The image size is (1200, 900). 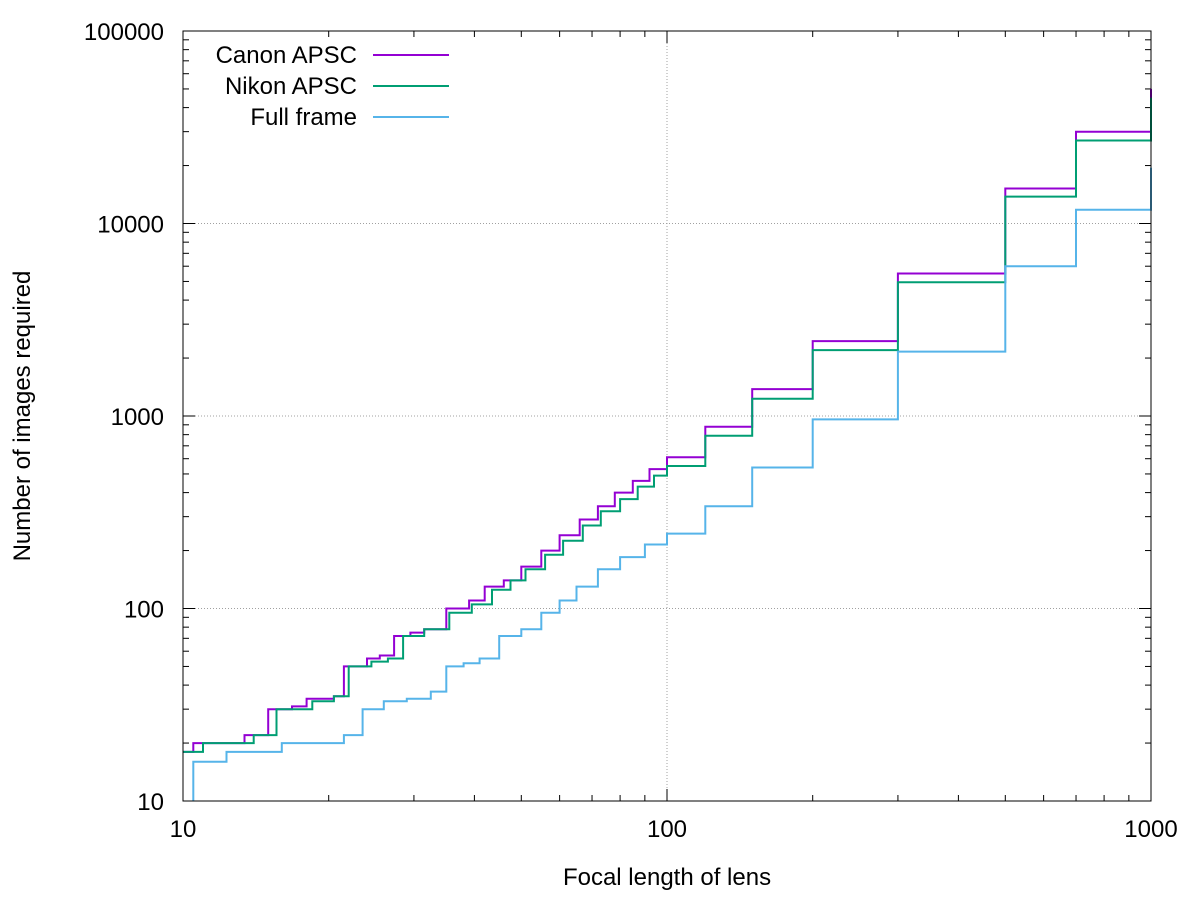 I want to click on legend-label: Full frame, so click(x=303, y=117).